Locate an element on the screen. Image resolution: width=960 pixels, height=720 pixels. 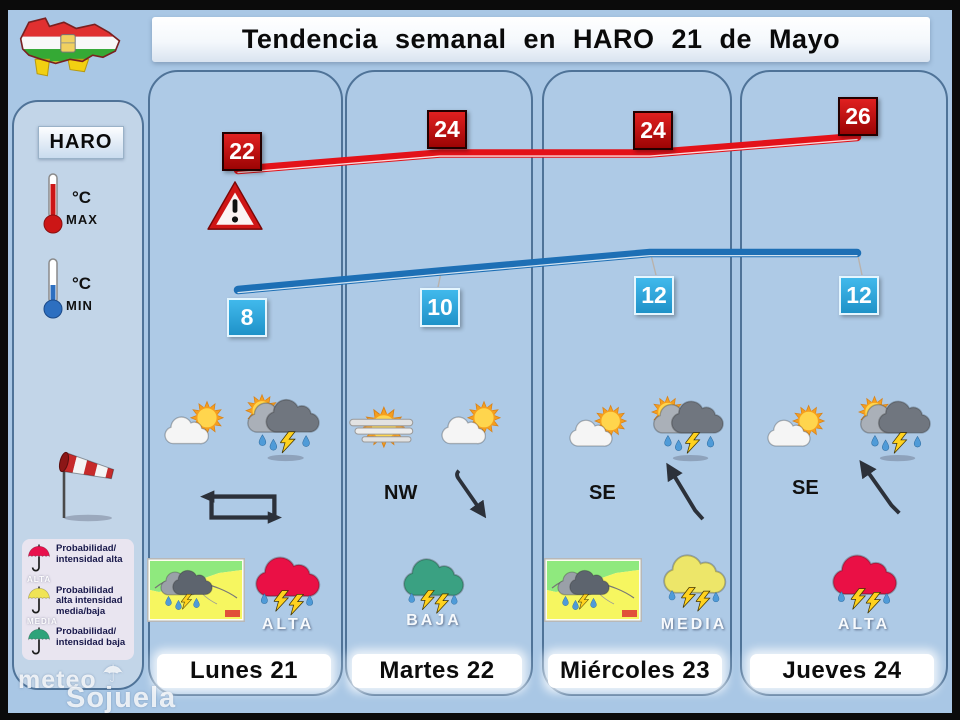
legend-text: Probabilidad alta intensidad media/baja is located at coordinates (89, 601).